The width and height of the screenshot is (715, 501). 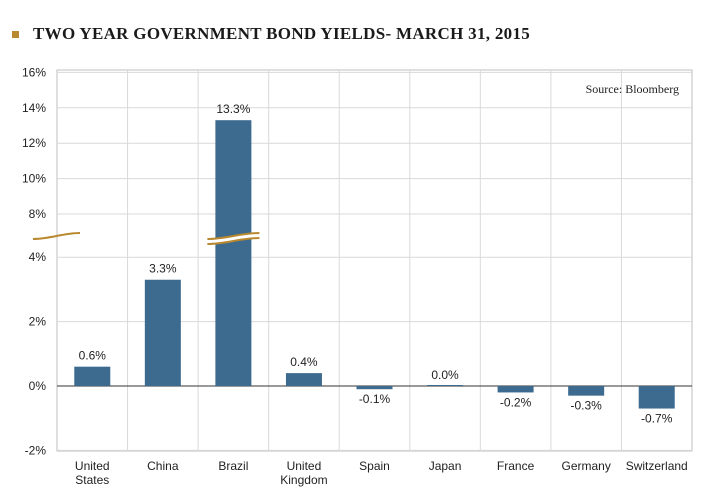 What do you see at coordinates (93, 356) in the screenshot?
I see `data-label: 0.6%` at bounding box center [93, 356].